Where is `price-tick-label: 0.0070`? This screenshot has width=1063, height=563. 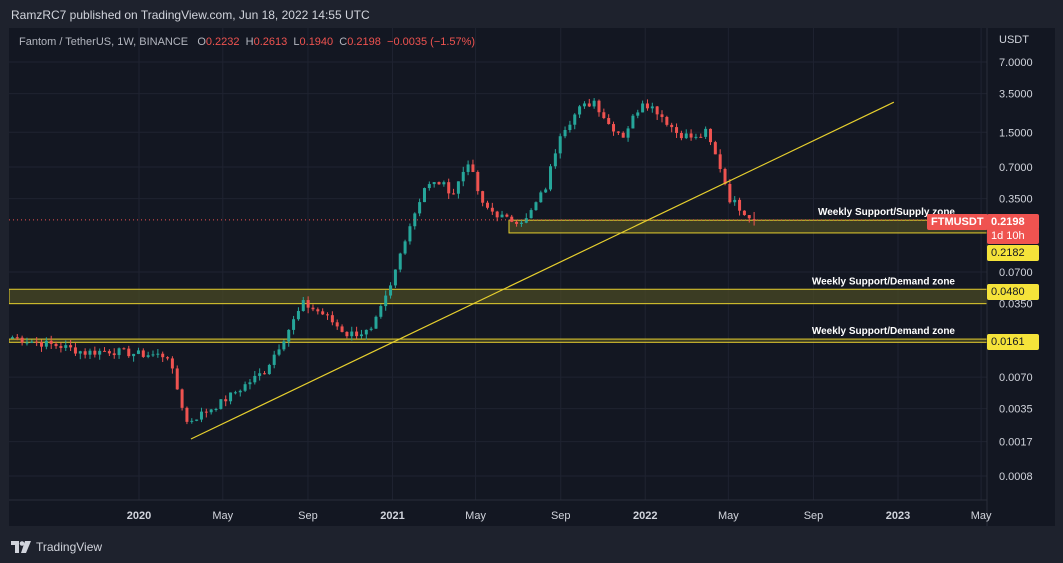
price-tick-label: 0.0070 is located at coordinates (1016, 378).